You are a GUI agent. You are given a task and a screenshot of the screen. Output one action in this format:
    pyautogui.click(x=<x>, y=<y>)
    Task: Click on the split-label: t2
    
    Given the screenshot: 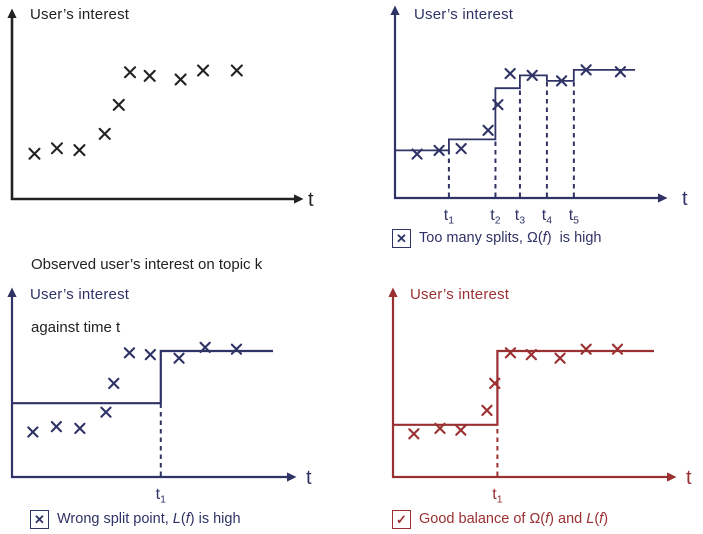 What is the action you would take?
    pyautogui.click(x=495, y=217)
    